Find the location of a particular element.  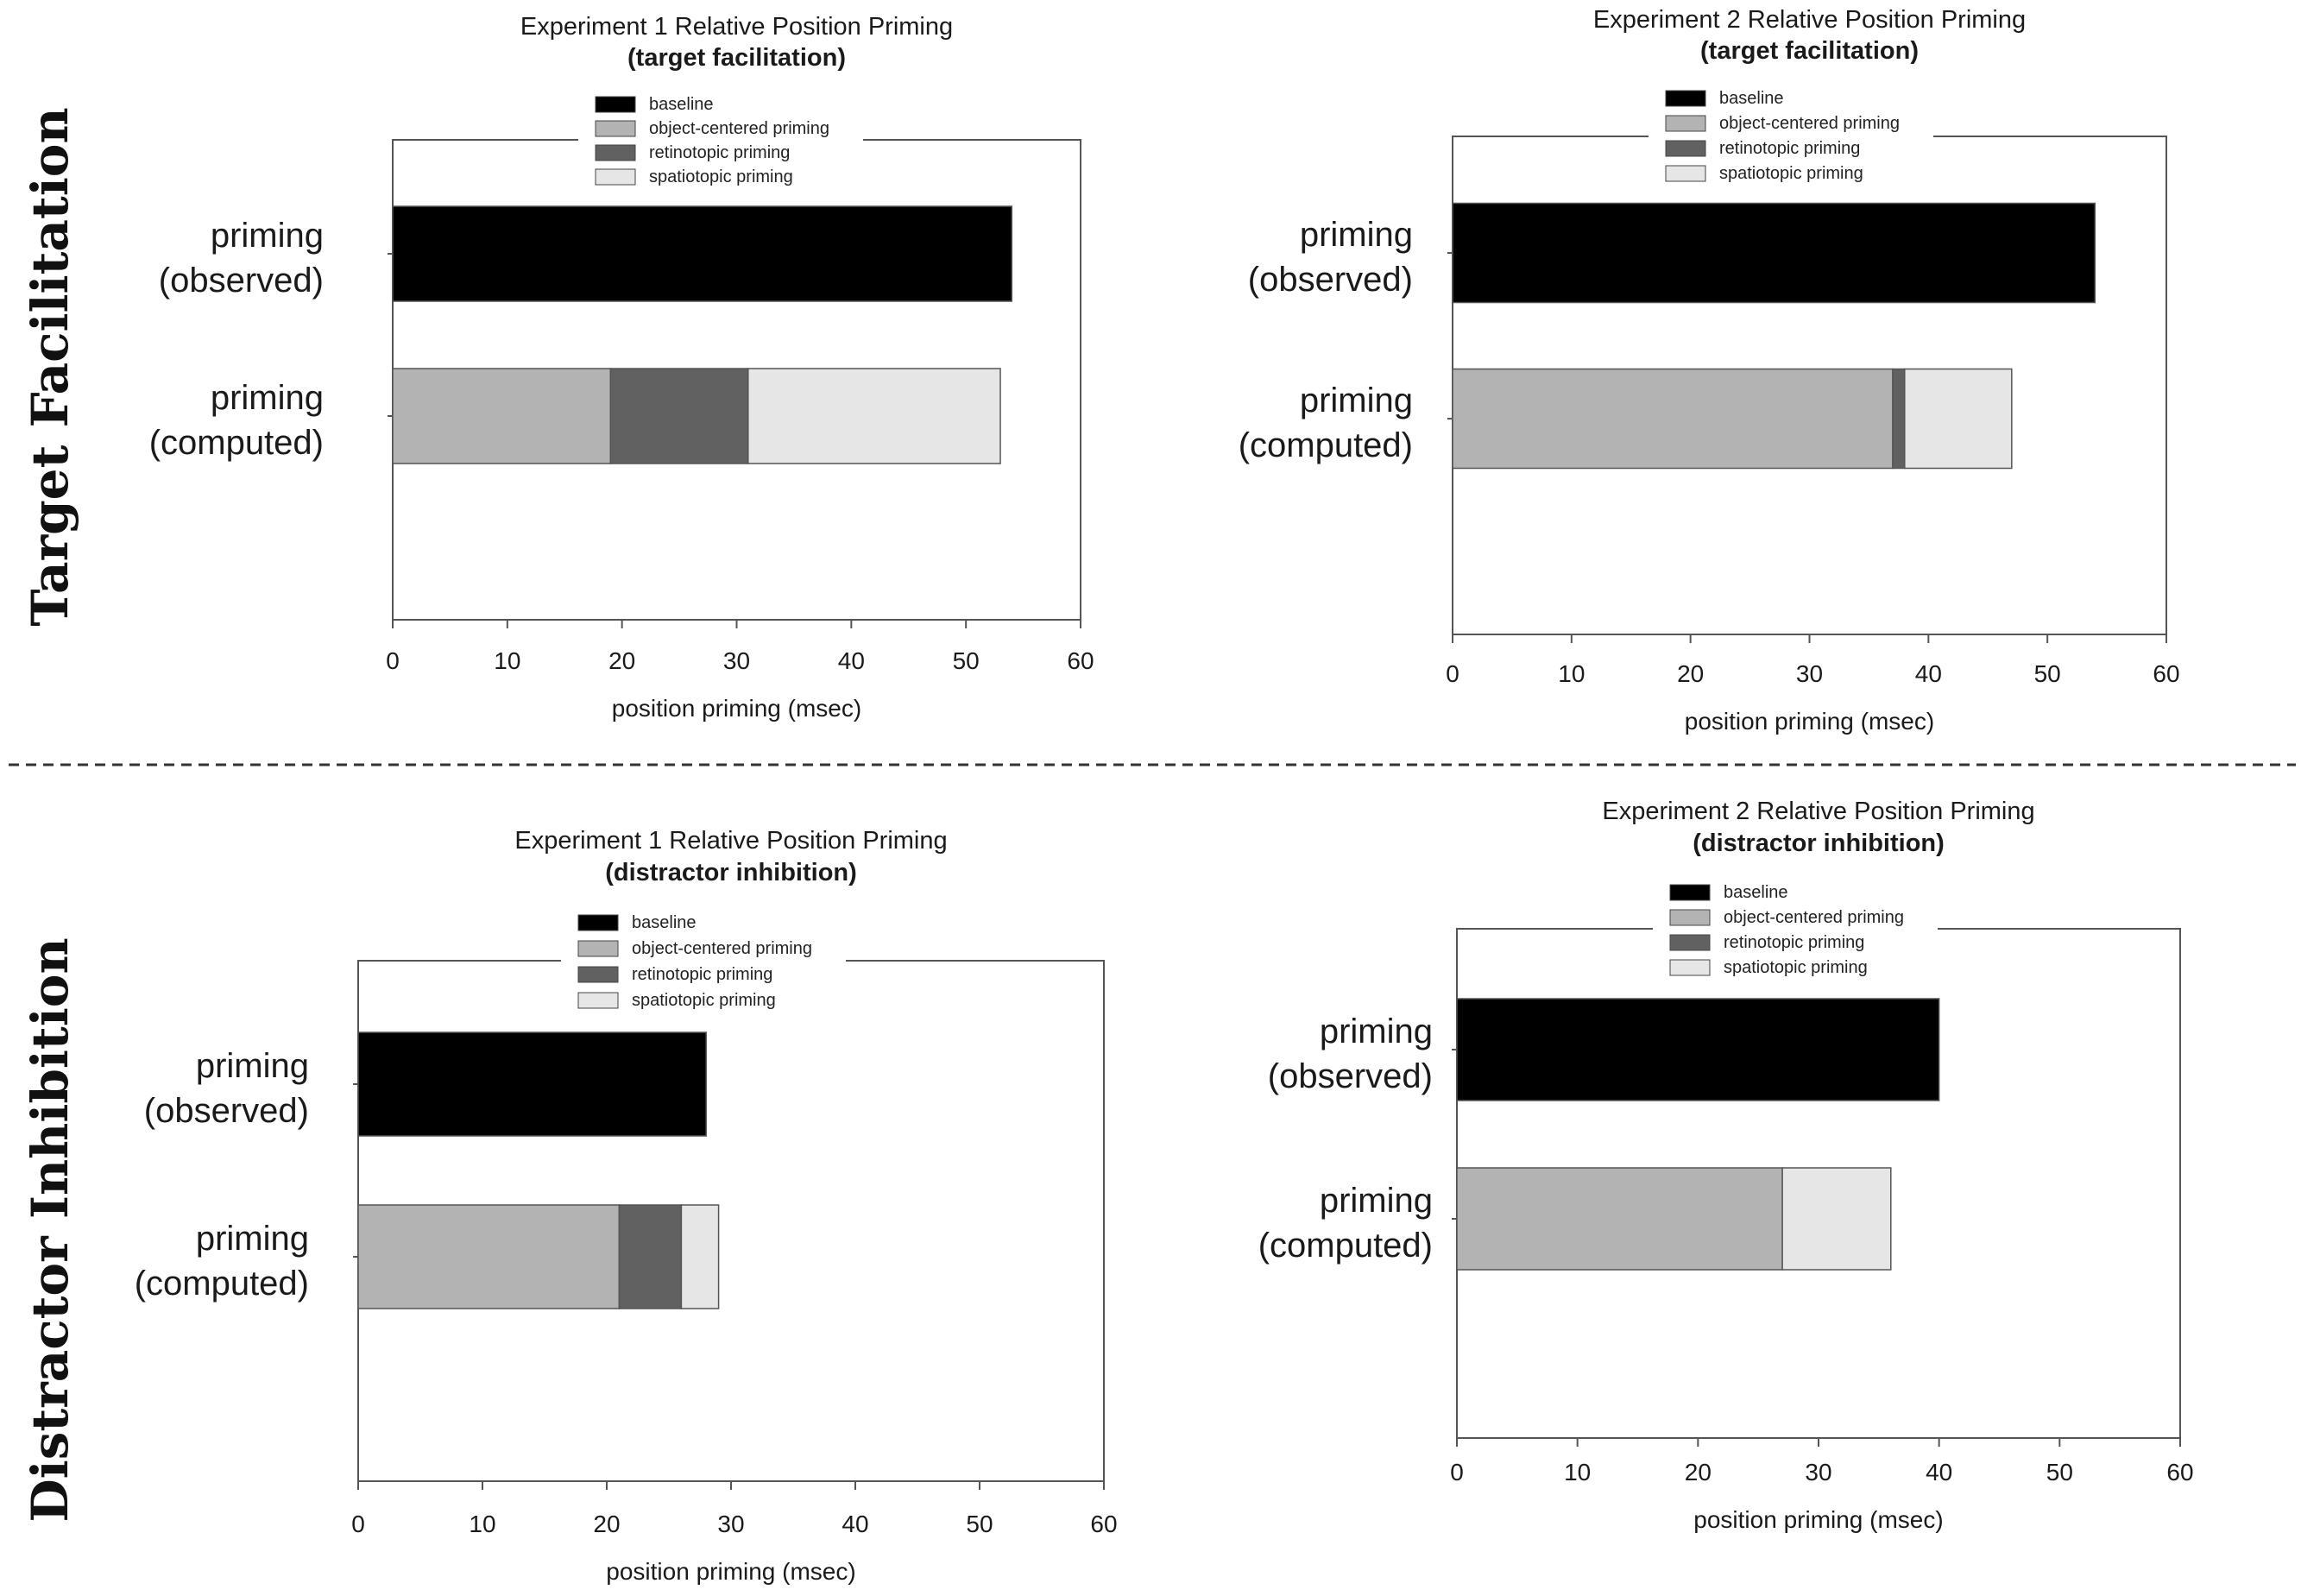

chart-subtitle: (distractor inhibition) is located at coordinates (731, 872).